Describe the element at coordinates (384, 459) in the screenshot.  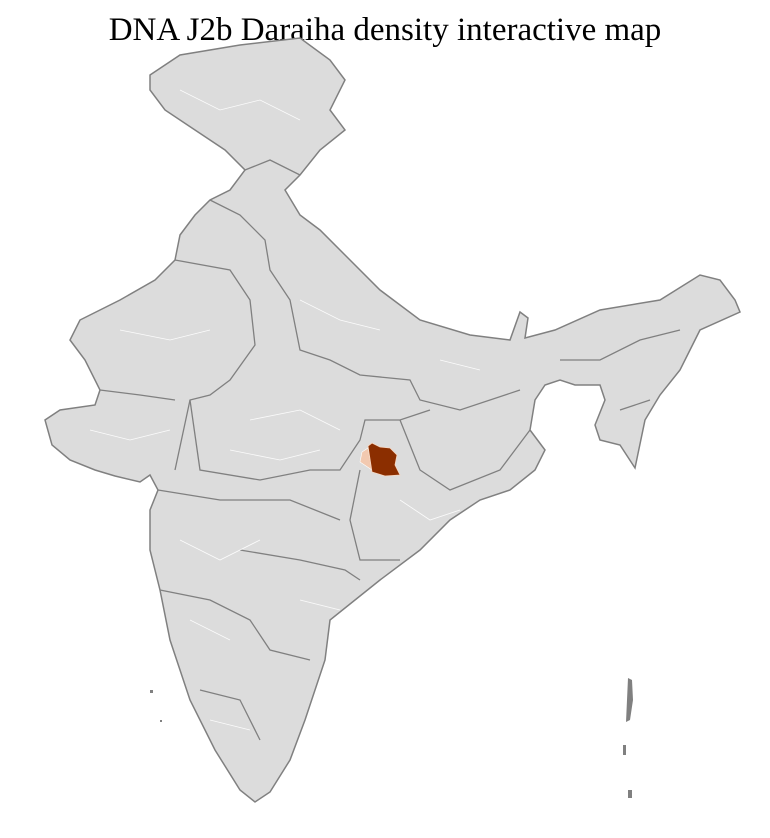
I see `district-high-density` at that location.